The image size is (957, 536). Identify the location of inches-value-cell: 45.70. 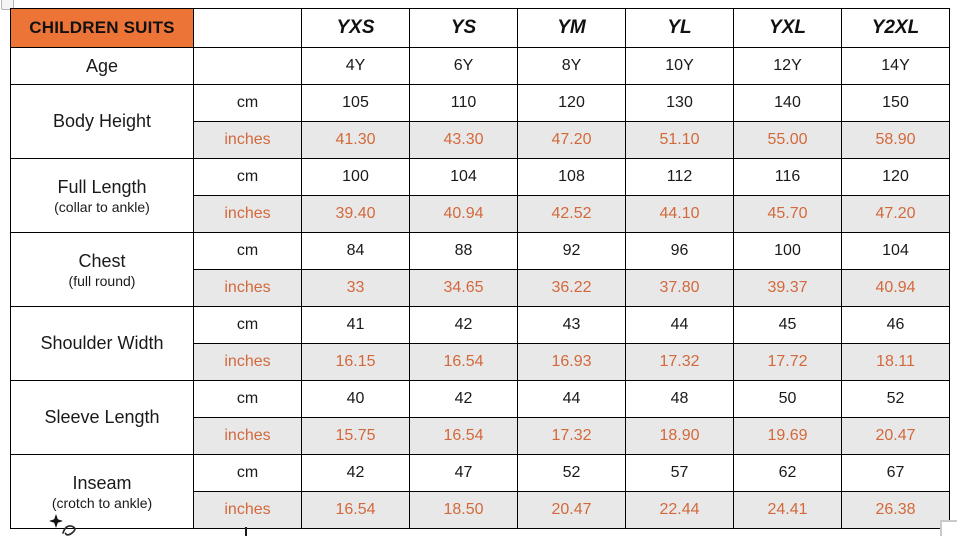
(787, 214).